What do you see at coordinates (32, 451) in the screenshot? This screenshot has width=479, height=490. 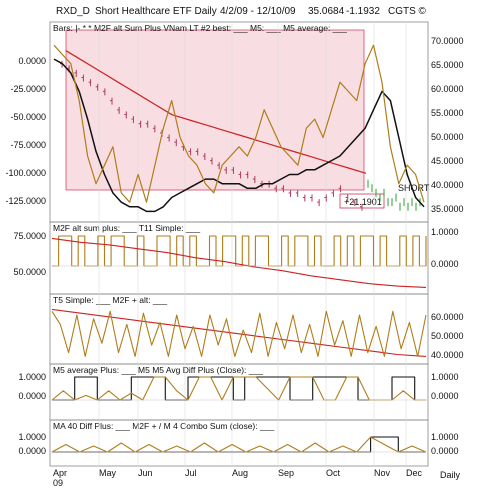 I see `ma40-left-tick: 0.0000` at bounding box center [32, 451].